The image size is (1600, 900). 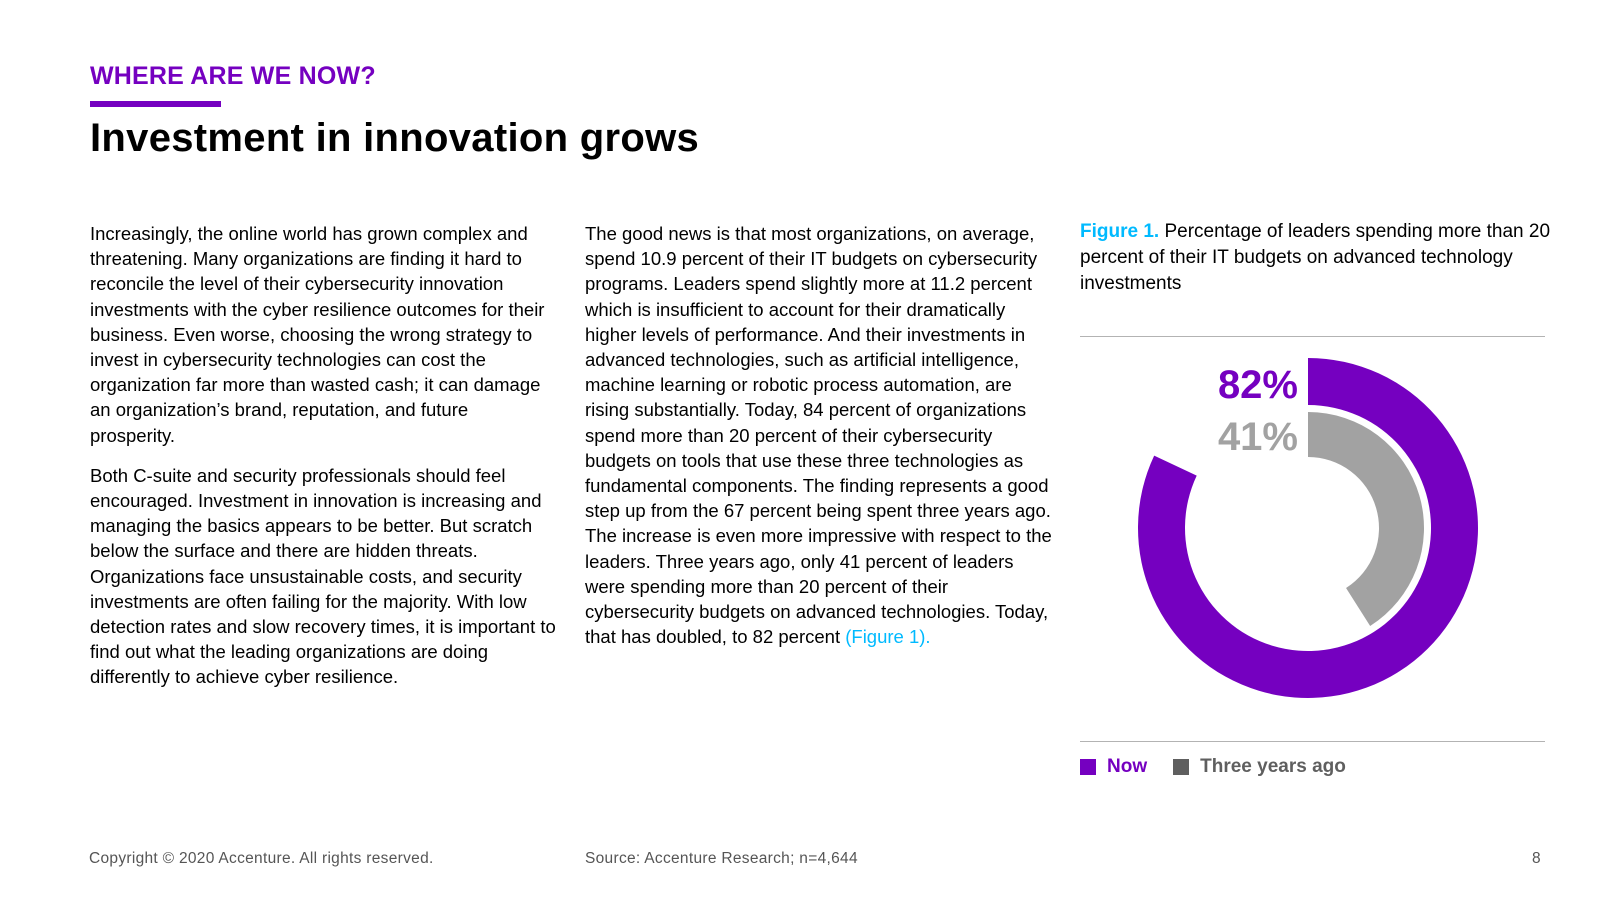 I want to click on figure-top-rule, so click(x=1312, y=336).